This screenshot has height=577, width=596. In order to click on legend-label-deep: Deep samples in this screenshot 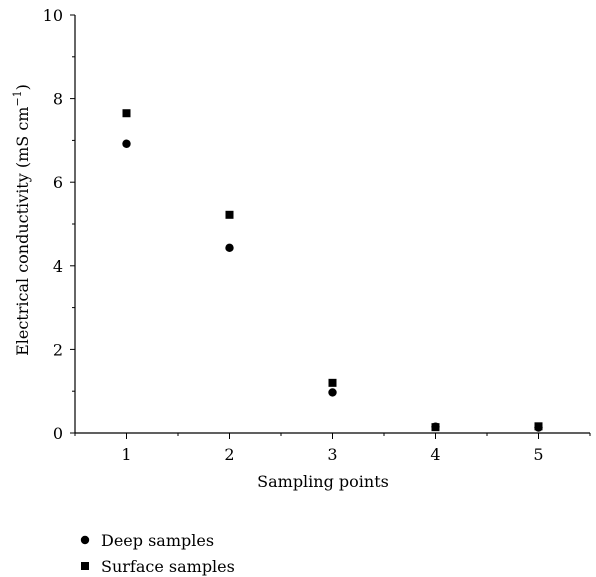, I will do `click(157, 540)`.